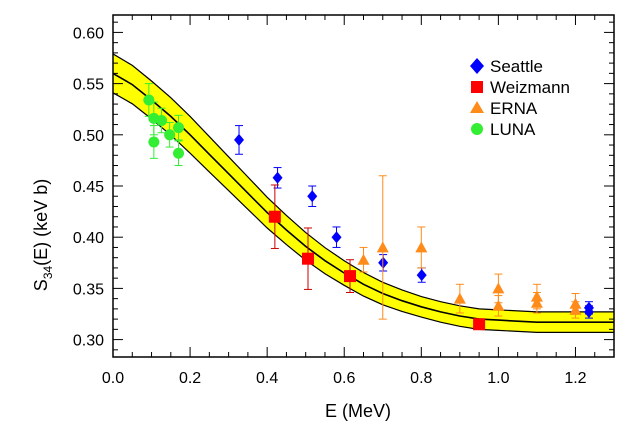 The image size is (638, 433). I want to click on x-axis-title: E (MeV), so click(358, 411).